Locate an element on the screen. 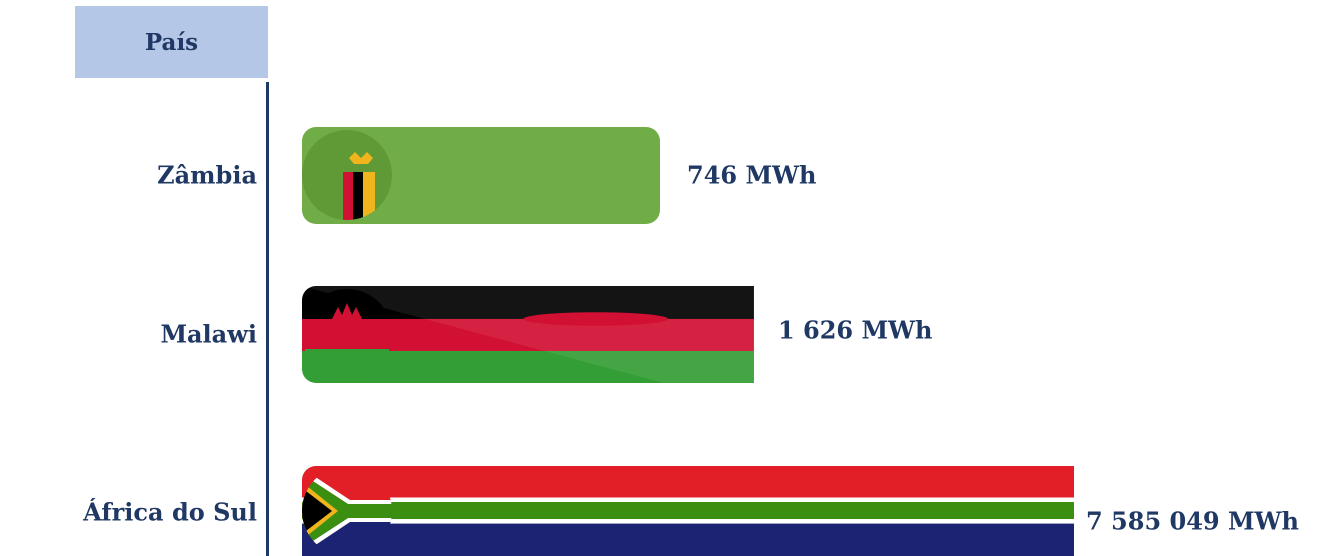  category-label-south-africa: África do Sul is located at coordinates (170, 512).